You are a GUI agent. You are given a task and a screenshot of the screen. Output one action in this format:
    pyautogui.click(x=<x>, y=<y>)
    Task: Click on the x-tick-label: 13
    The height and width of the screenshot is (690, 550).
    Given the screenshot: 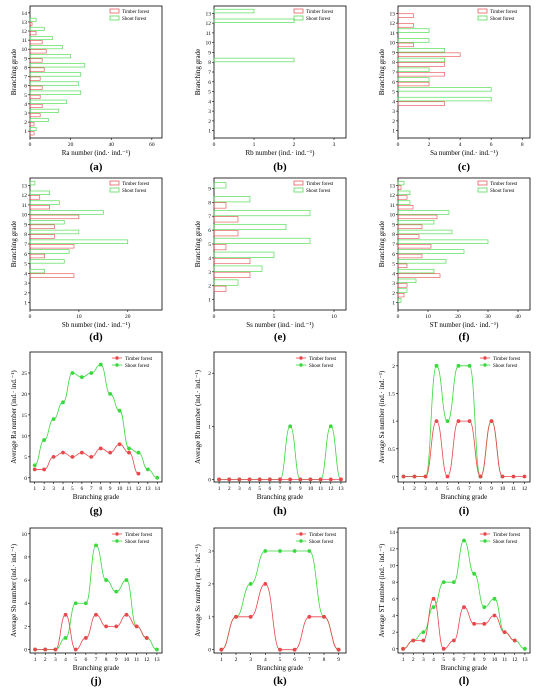 What is the action you would take?
    pyautogui.click(x=525, y=660)
    